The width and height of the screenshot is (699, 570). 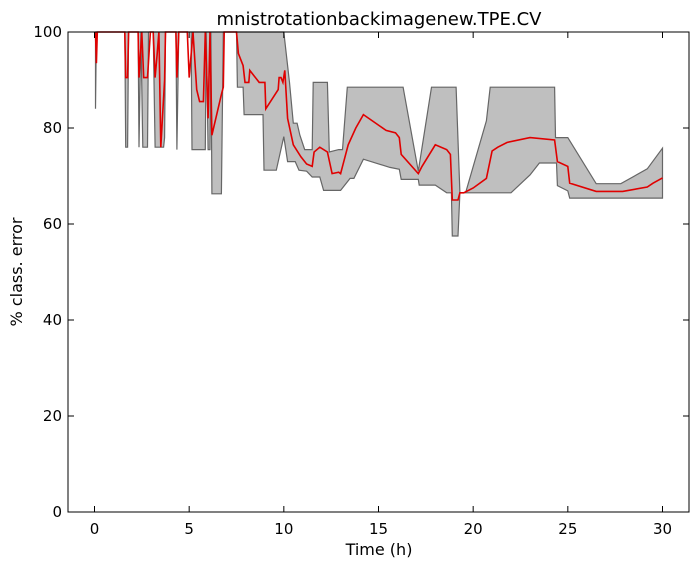 I want to click on y-tick-label: 0, so click(x=57, y=512).